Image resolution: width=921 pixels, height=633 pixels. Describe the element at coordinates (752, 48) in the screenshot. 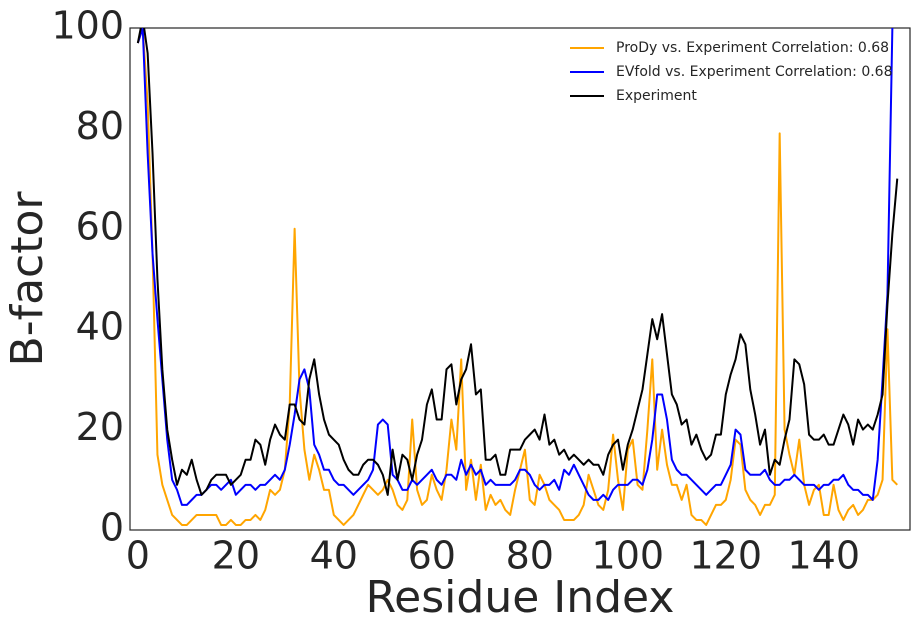

I see `legend-label: ProDy vs. Experiment Correlation: 0.68` at that location.